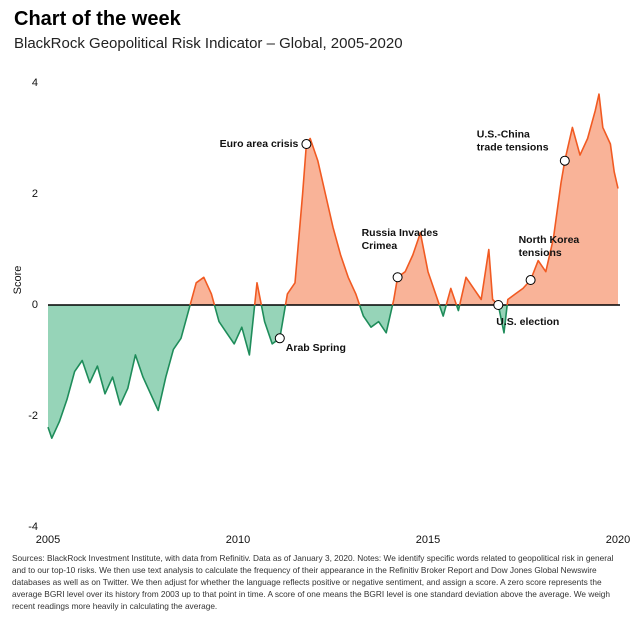 This screenshot has height=640, width=640. I want to click on annotation-label: Arab Spring, so click(316, 348).